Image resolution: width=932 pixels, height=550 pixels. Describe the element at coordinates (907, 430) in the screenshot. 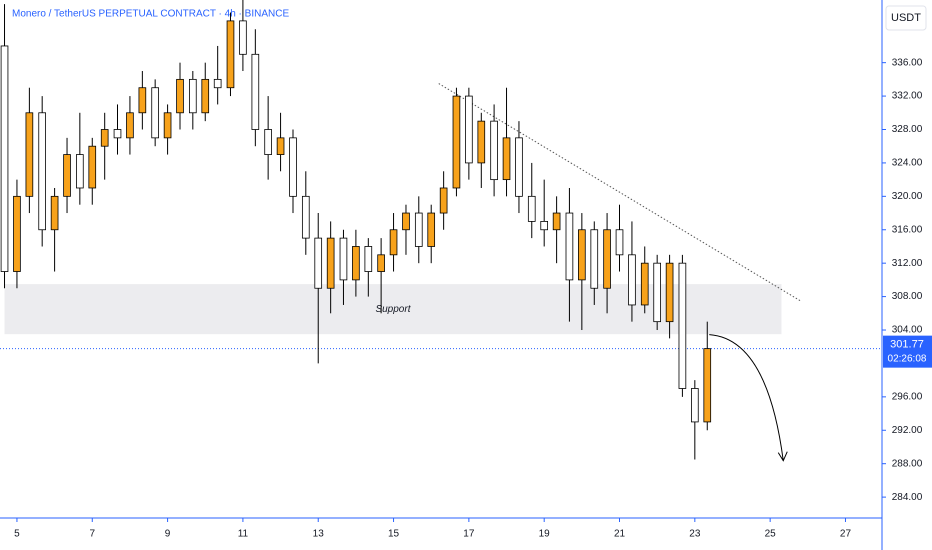

I see `y-tick-label: 292.00` at that location.